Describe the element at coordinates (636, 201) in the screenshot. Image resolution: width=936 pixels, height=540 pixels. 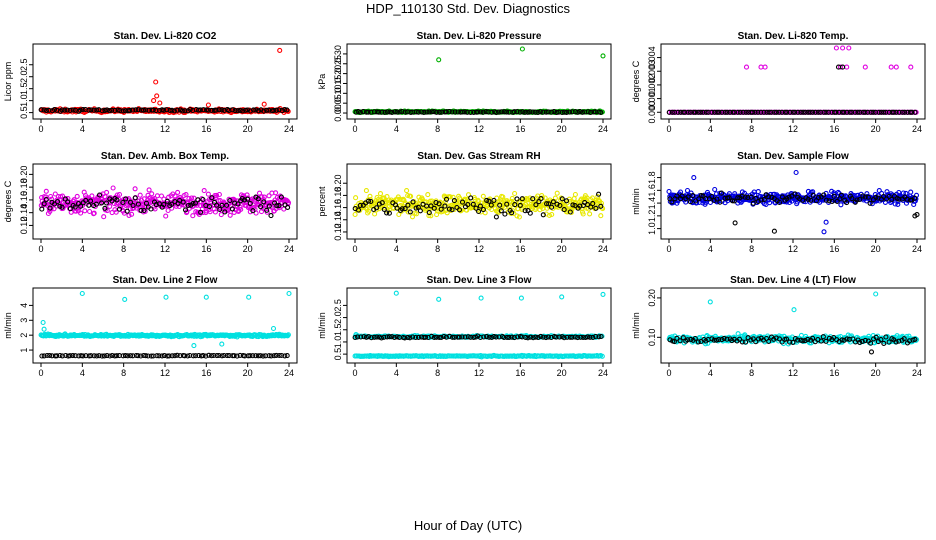
I see `y-axis-label: ml/min` at that location.